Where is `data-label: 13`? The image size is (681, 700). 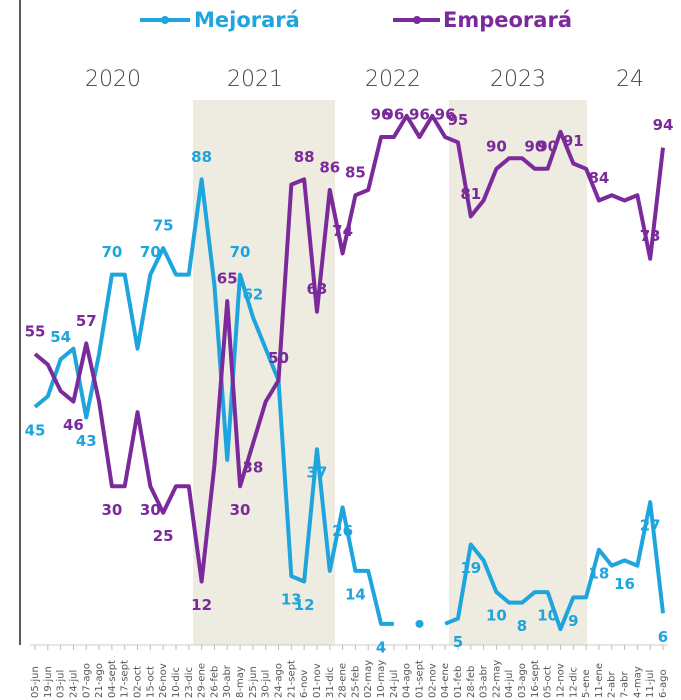
data-label: 13 is located at coordinates (291, 600).